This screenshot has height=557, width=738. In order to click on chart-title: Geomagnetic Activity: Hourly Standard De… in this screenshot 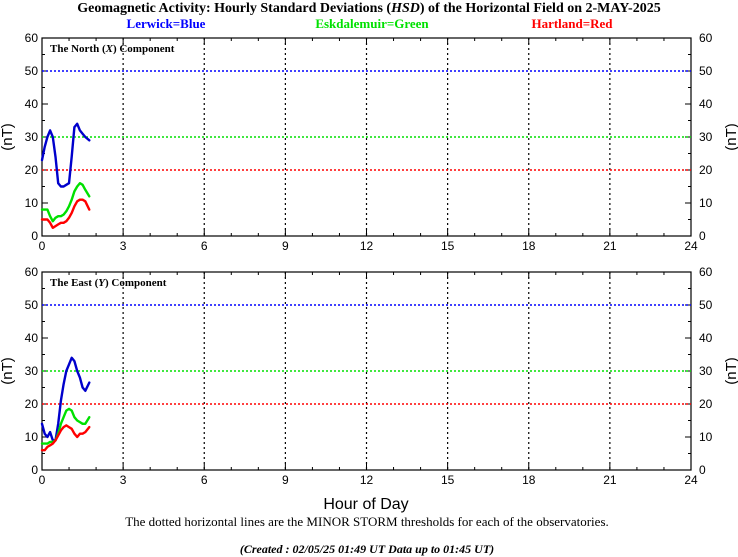, I will do `click(368, 8)`.